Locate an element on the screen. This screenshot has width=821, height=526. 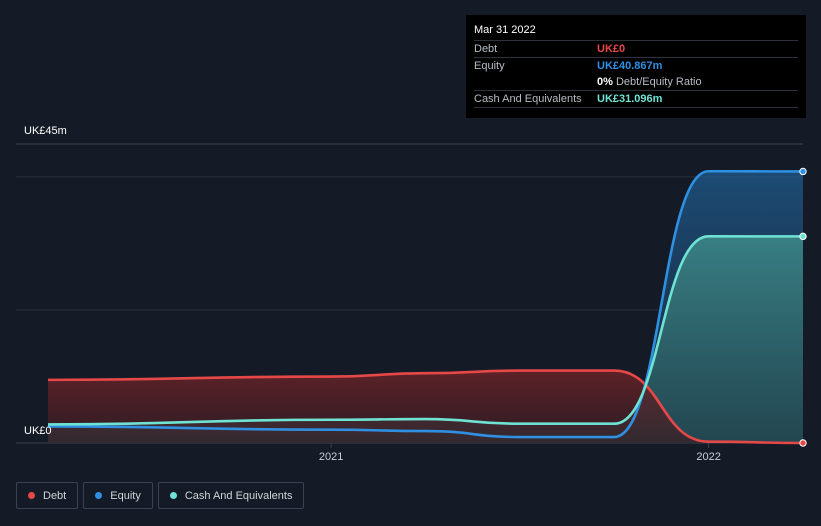
legend-item-cash: Cash And Equivalents is located at coordinates (231, 495).